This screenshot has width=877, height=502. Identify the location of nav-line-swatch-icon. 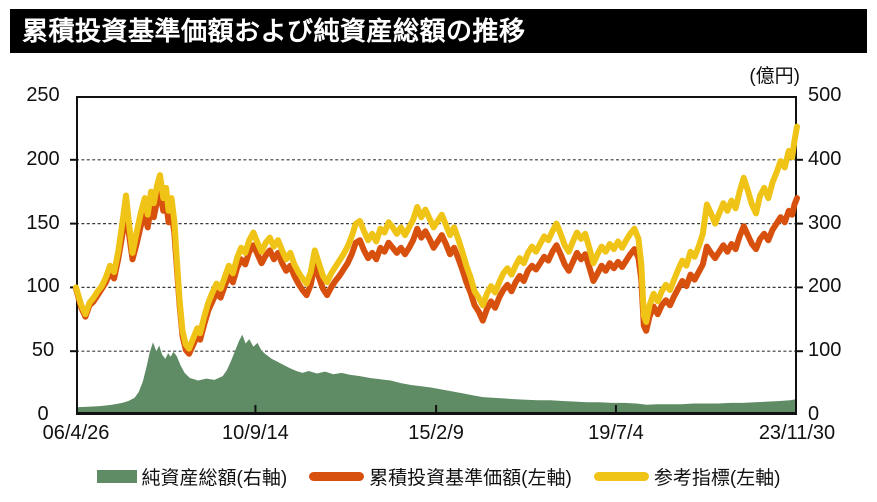
(337, 476).